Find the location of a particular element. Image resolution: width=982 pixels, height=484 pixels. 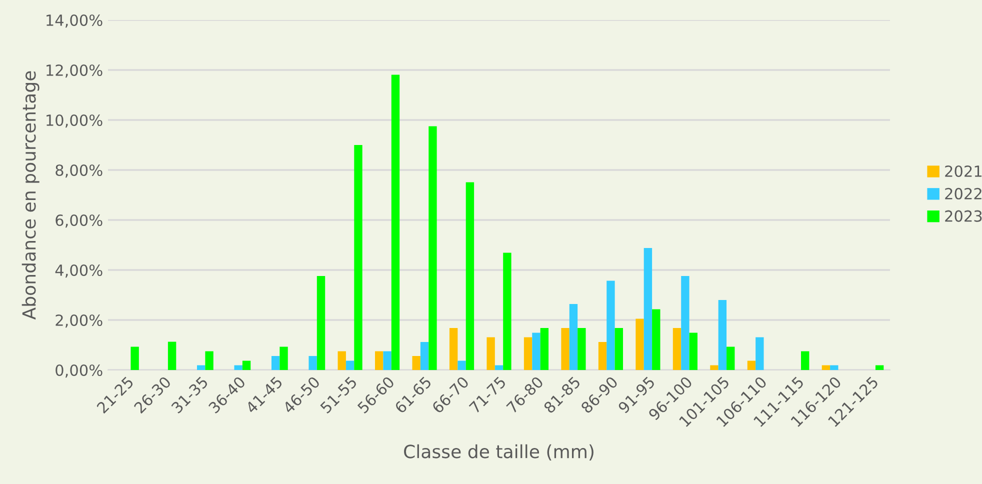

y-tick-label: 12,00% is located at coordinates (74, 71).